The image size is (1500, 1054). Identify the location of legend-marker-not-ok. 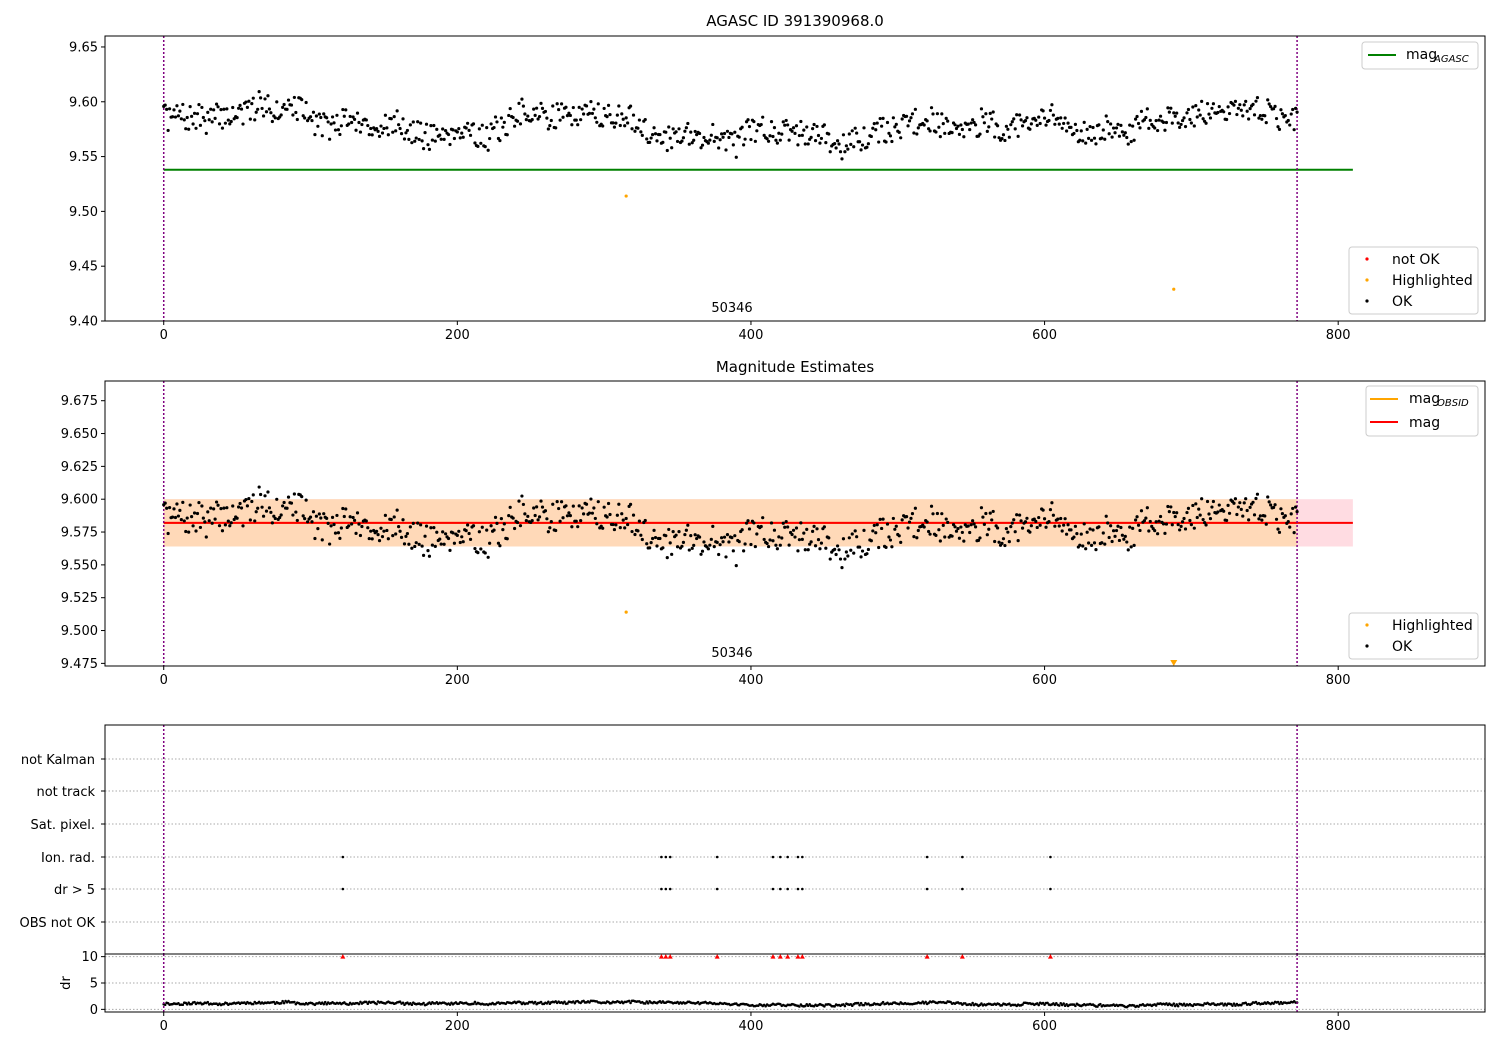
(1367, 259).